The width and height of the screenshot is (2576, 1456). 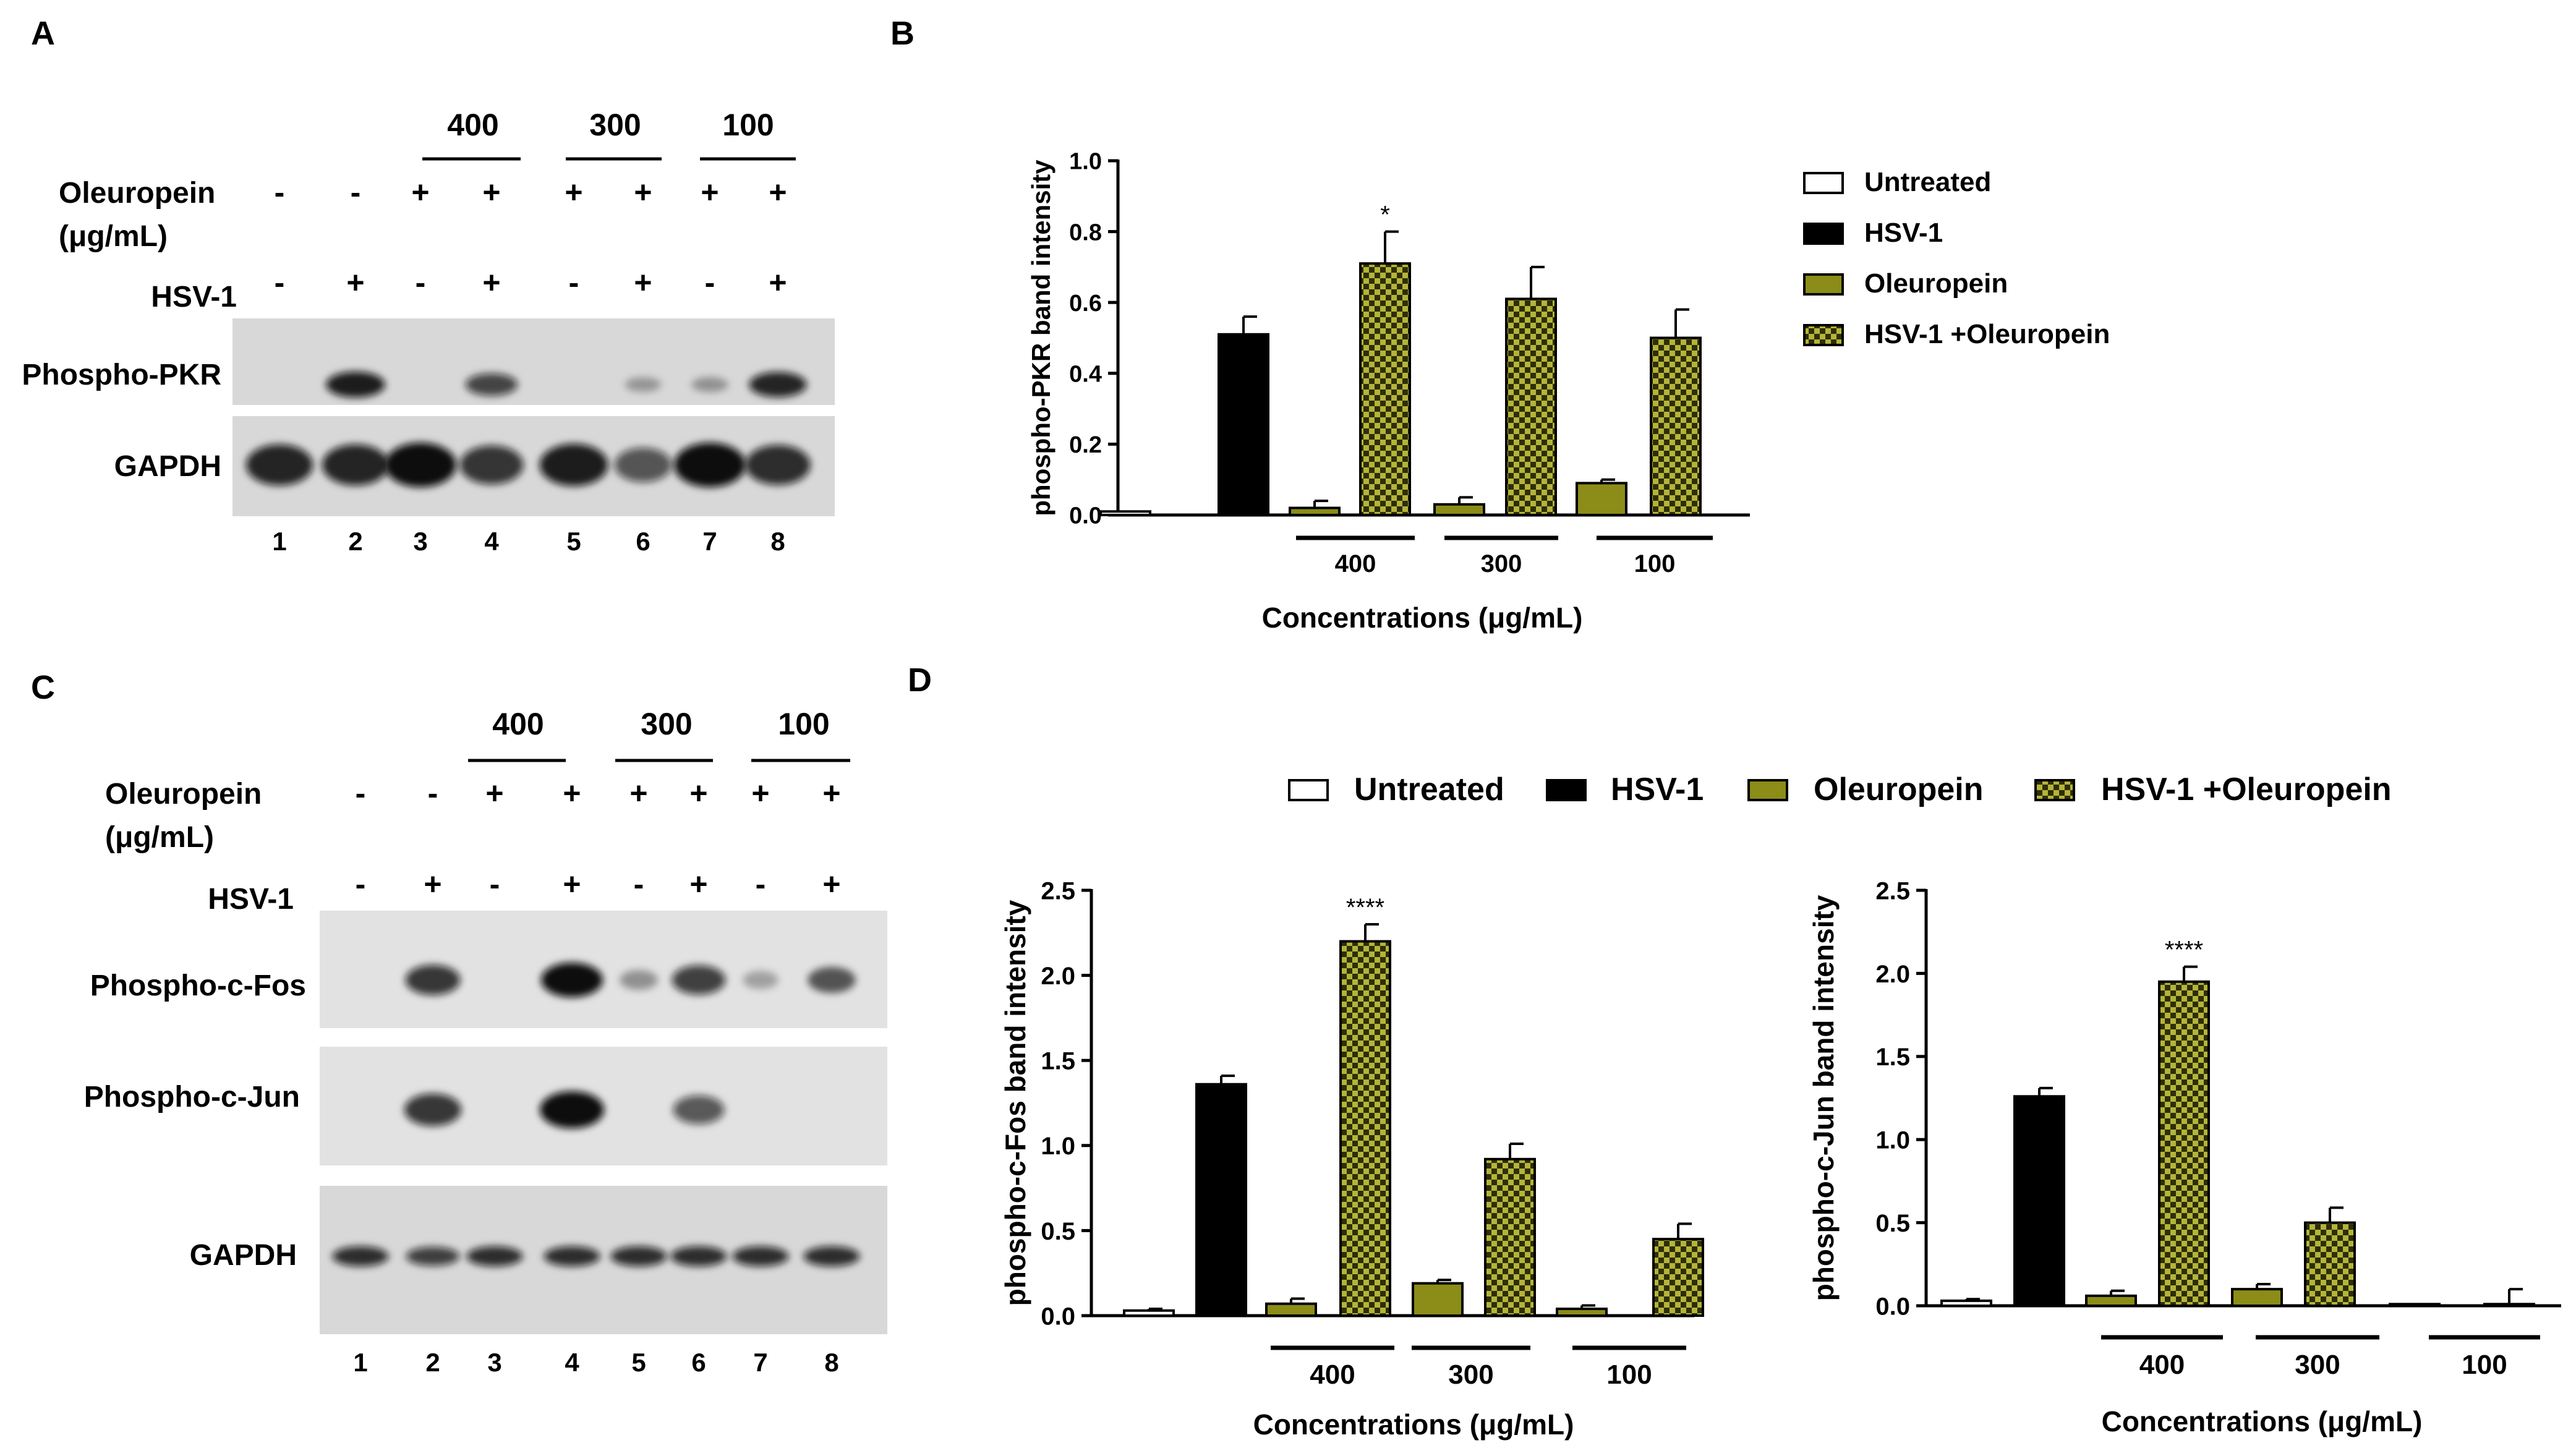 What do you see at coordinates (192, 1097) in the screenshot?
I see `band-label-phospho-c-jun: Phospho-c-Jun` at bounding box center [192, 1097].